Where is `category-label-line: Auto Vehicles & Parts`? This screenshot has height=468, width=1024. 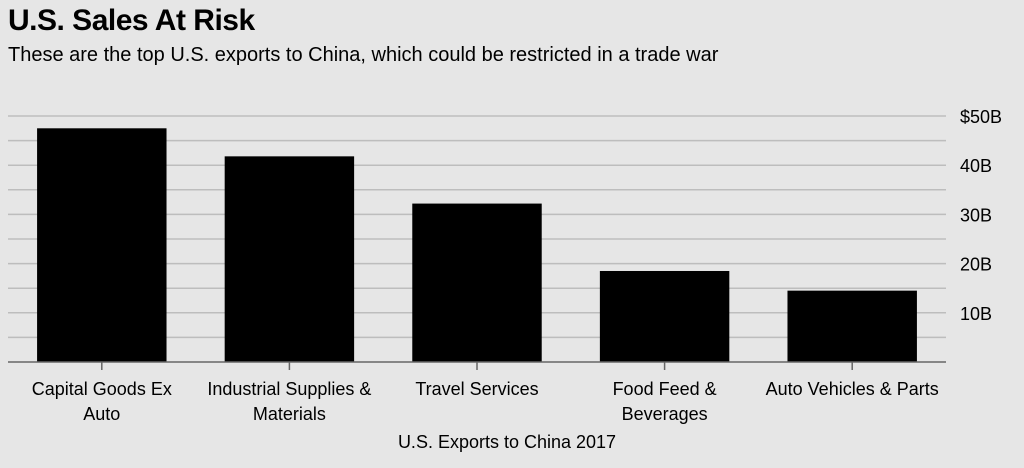
category-label-line: Auto Vehicles & Parts is located at coordinates (852, 389).